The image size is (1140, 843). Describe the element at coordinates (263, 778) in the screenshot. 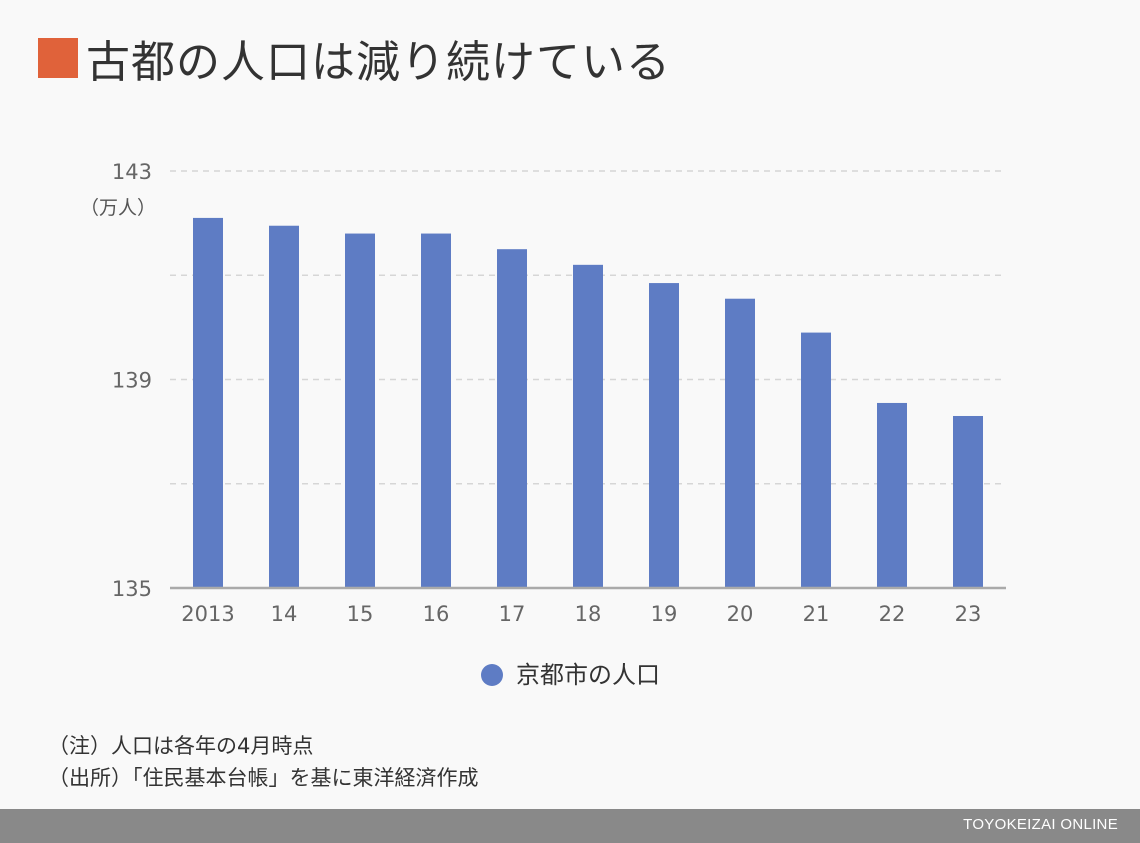

I see `source-line: （出所）「住民基本台帳」を基に東洋経済作成` at that location.